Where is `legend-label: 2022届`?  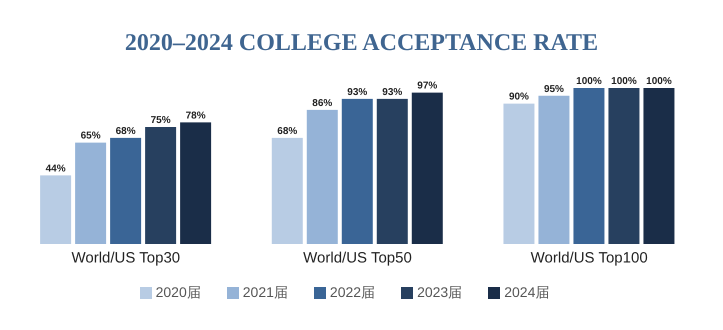 legend-label: 2022届 is located at coordinates (353, 292).